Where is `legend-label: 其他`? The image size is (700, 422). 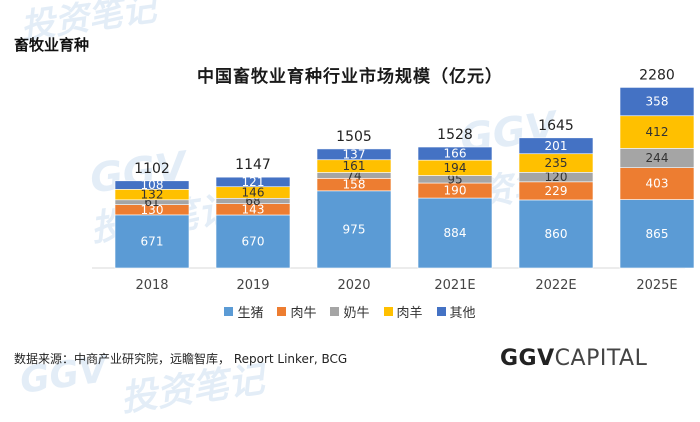 legend-label: 其他 is located at coordinates (462, 313).